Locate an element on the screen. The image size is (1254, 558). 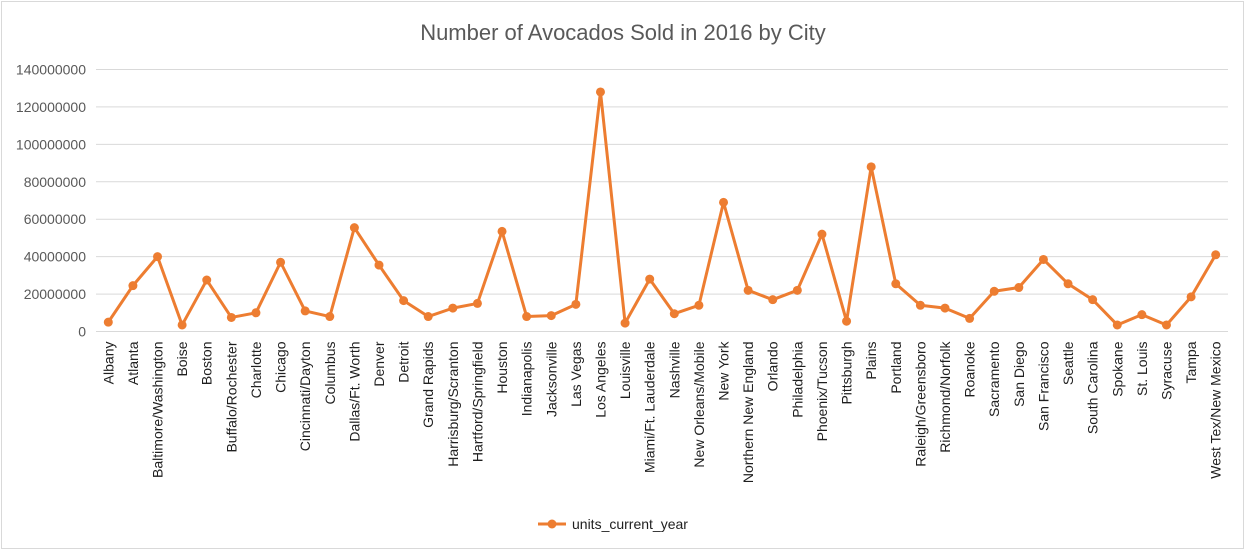
y-tick-label: 120000000 is located at coordinates (51, 107).